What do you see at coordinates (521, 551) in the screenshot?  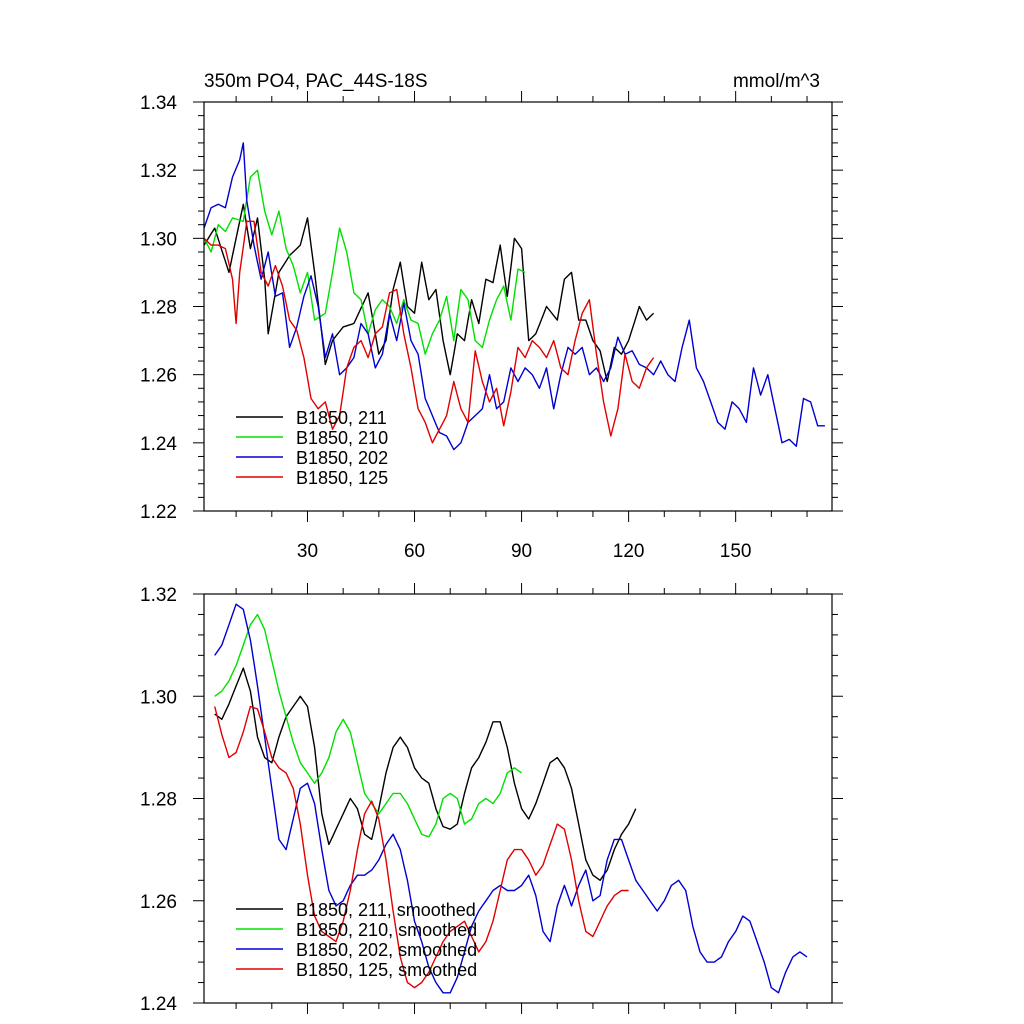 I see `x-tick-label: 90` at bounding box center [521, 551].